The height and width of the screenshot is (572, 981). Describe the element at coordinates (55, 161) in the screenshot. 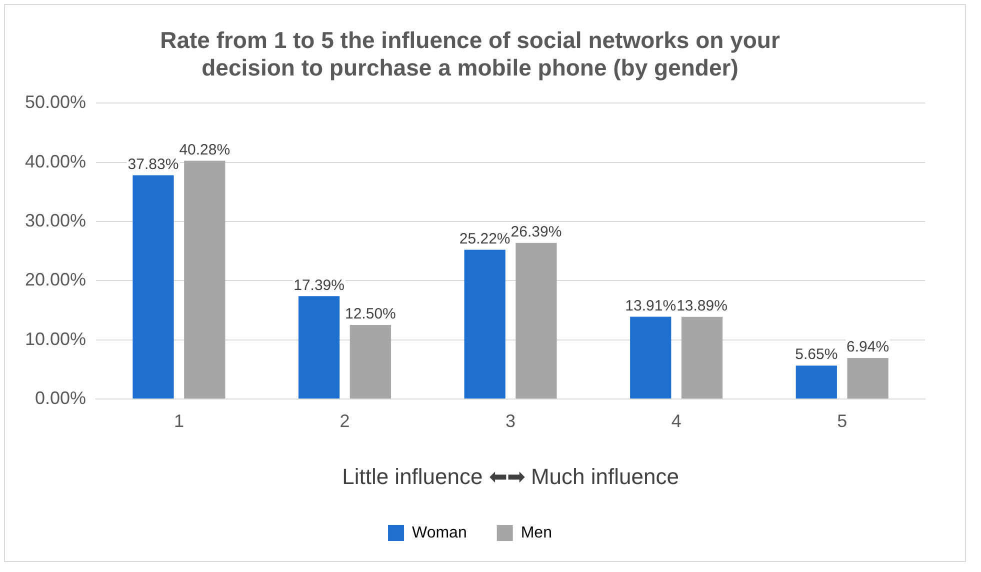

I see `y-tick-label: 40.00%` at that location.